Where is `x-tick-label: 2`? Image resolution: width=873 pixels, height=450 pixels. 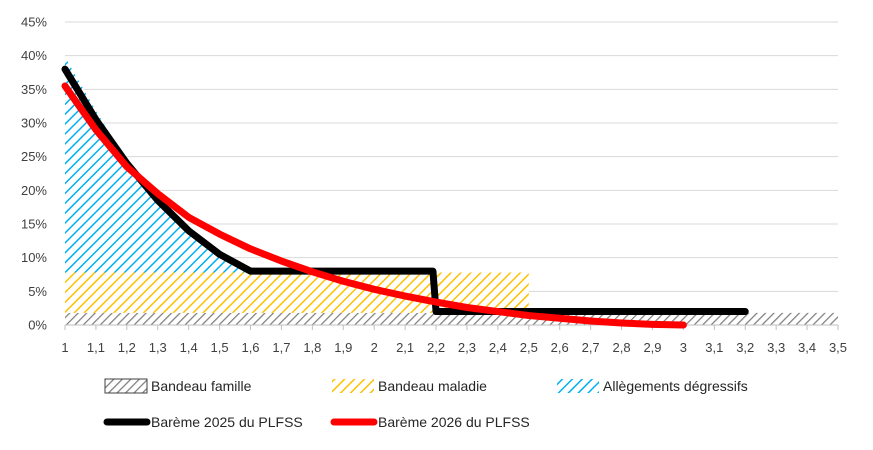 x-tick-label: 2 is located at coordinates (374, 347).